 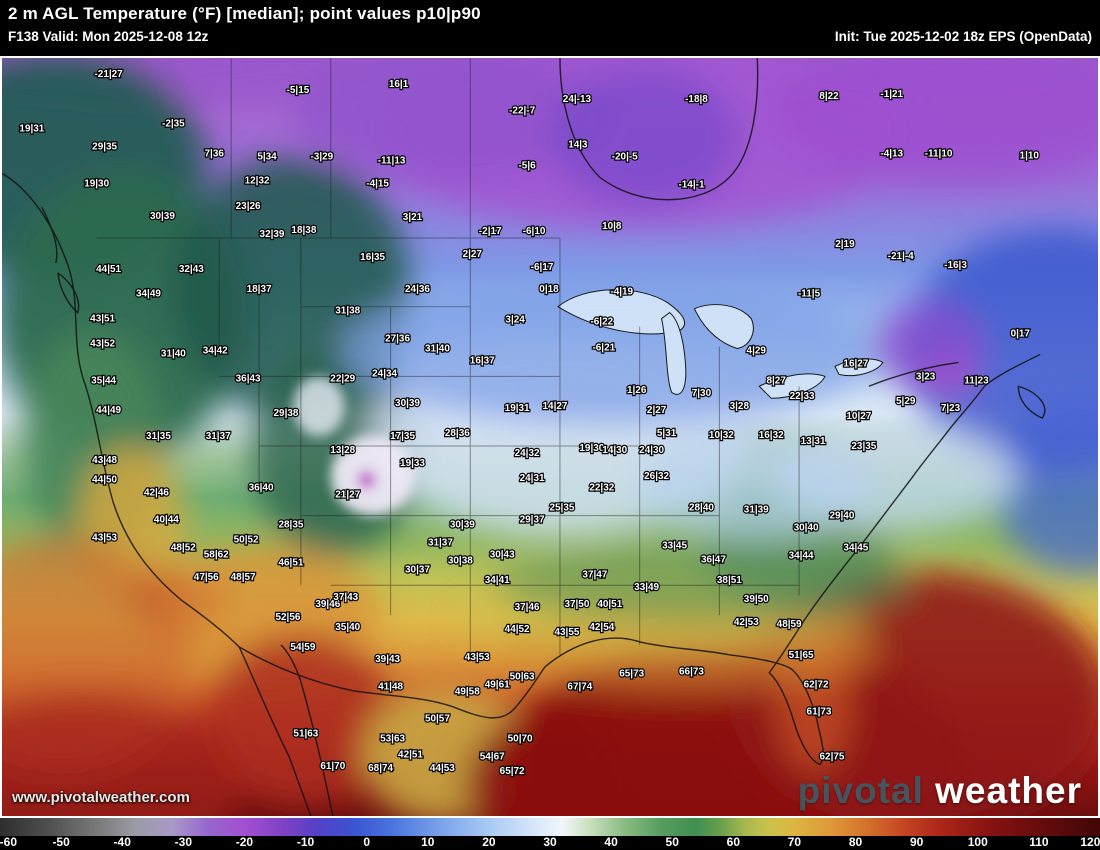 I want to click on point-value: 39|43, so click(x=387, y=659).